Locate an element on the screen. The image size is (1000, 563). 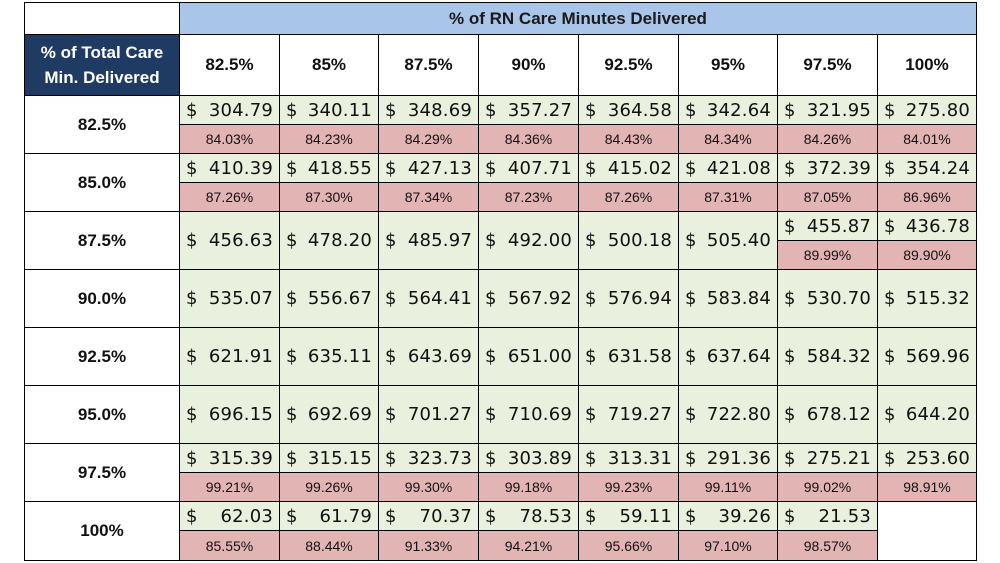
percent-cell: 99.21% is located at coordinates (229, 487).